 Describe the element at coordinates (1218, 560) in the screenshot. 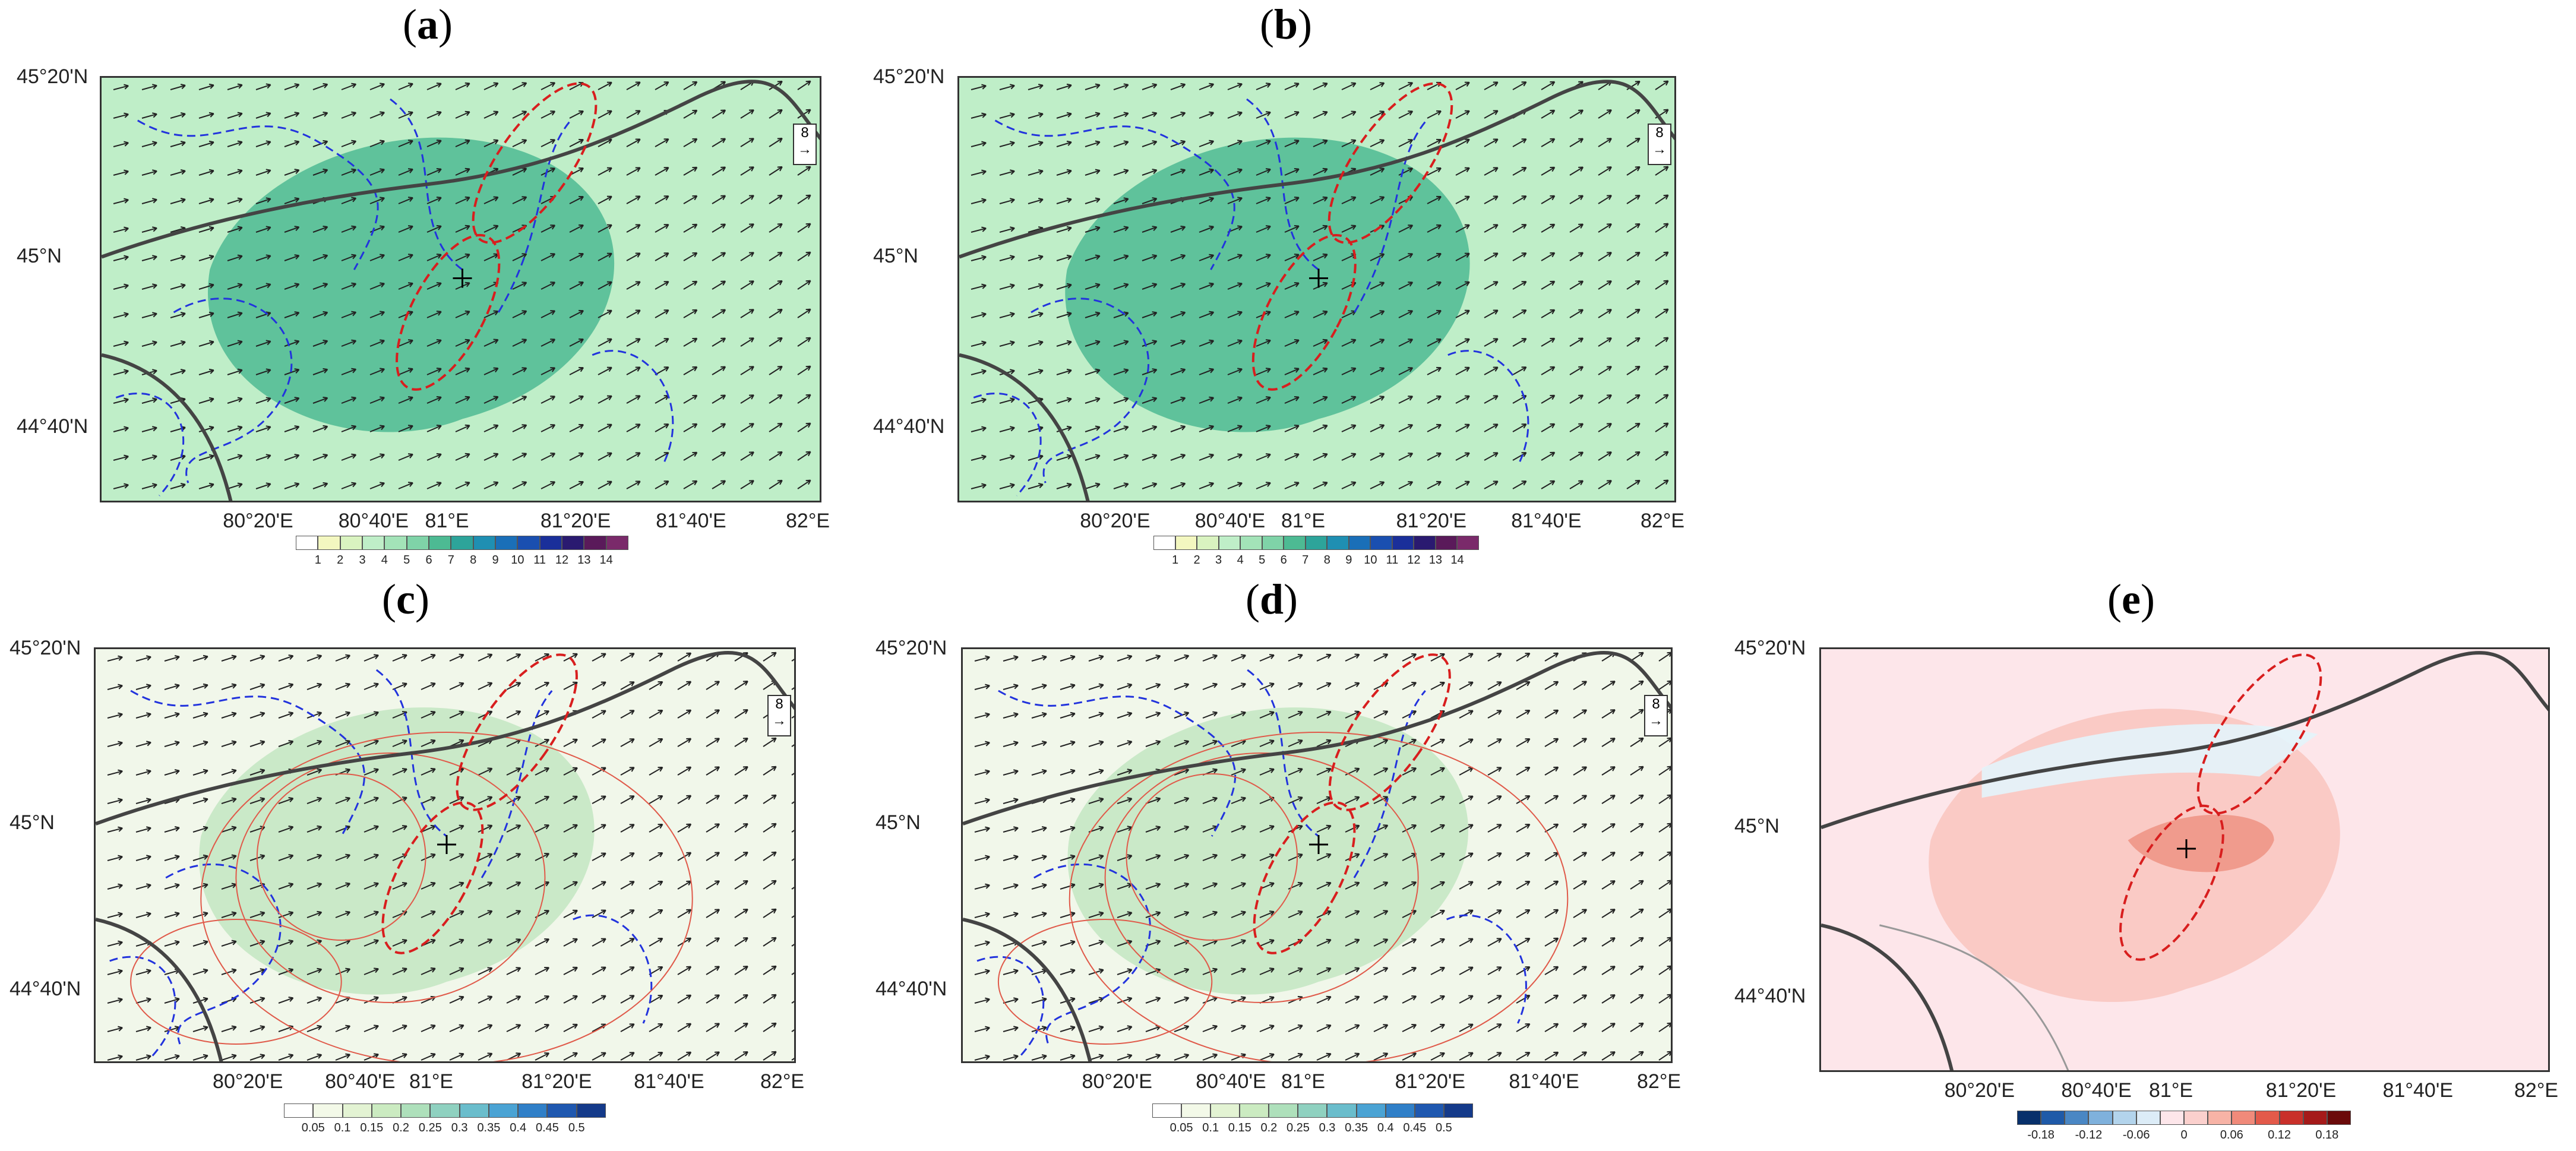

I see `colorbar-label: 3` at that location.